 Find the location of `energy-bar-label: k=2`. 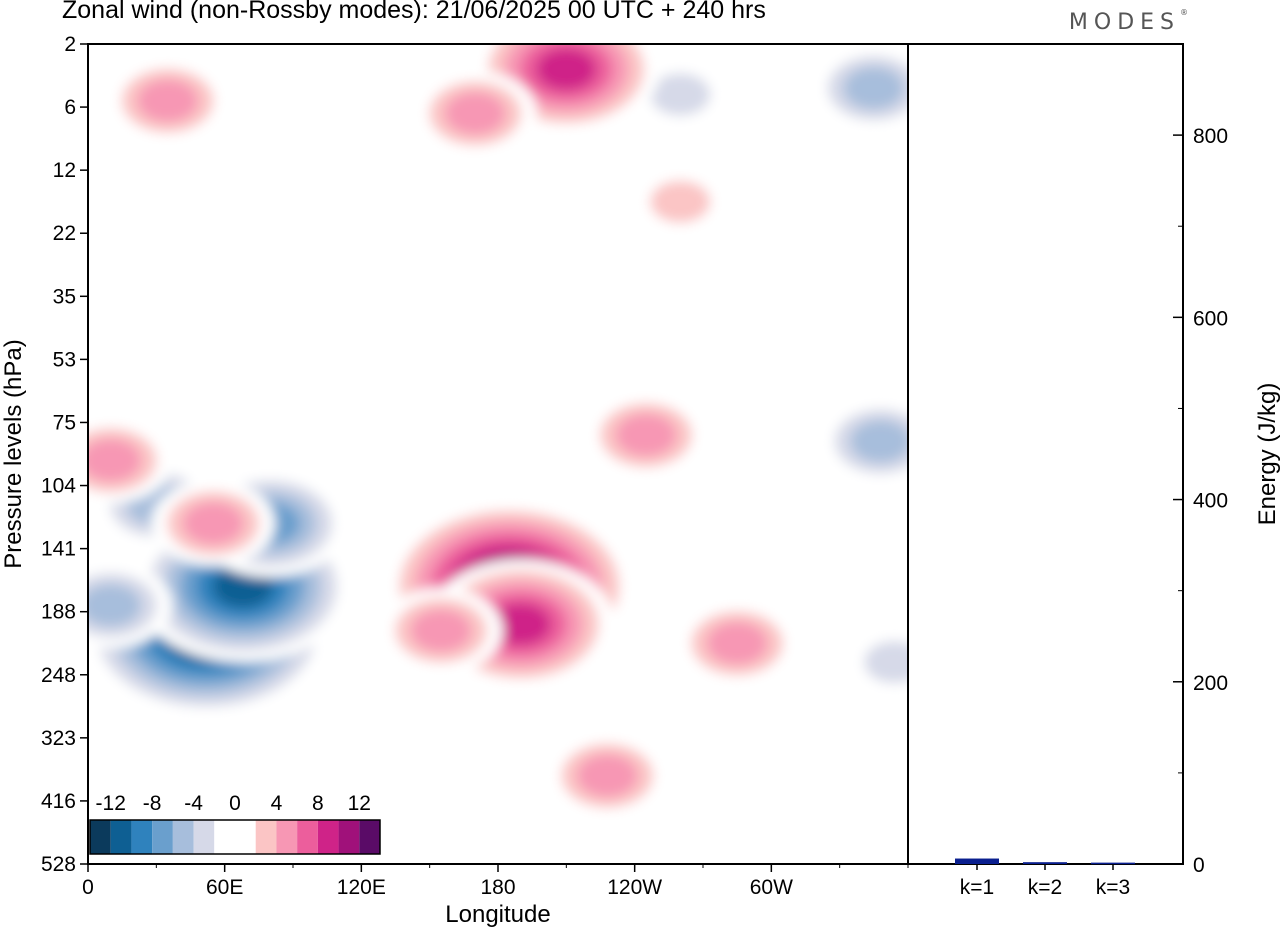

energy-bar-label: k=2 is located at coordinates (1045, 887).